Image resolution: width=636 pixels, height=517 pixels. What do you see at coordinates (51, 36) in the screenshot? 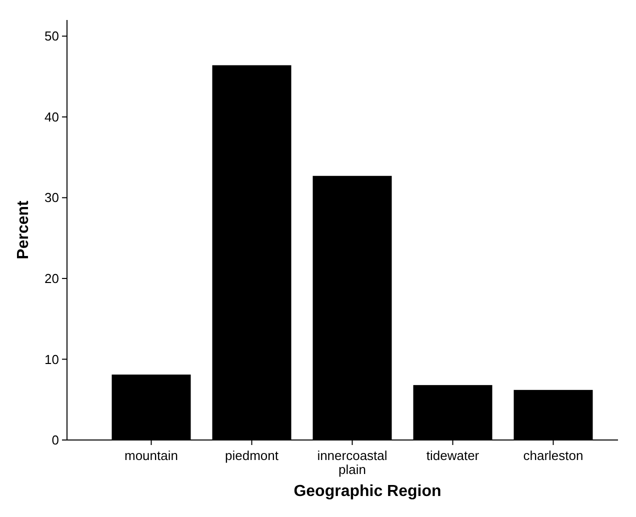
I see `y-tick-label: 50` at bounding box center [51, 36].